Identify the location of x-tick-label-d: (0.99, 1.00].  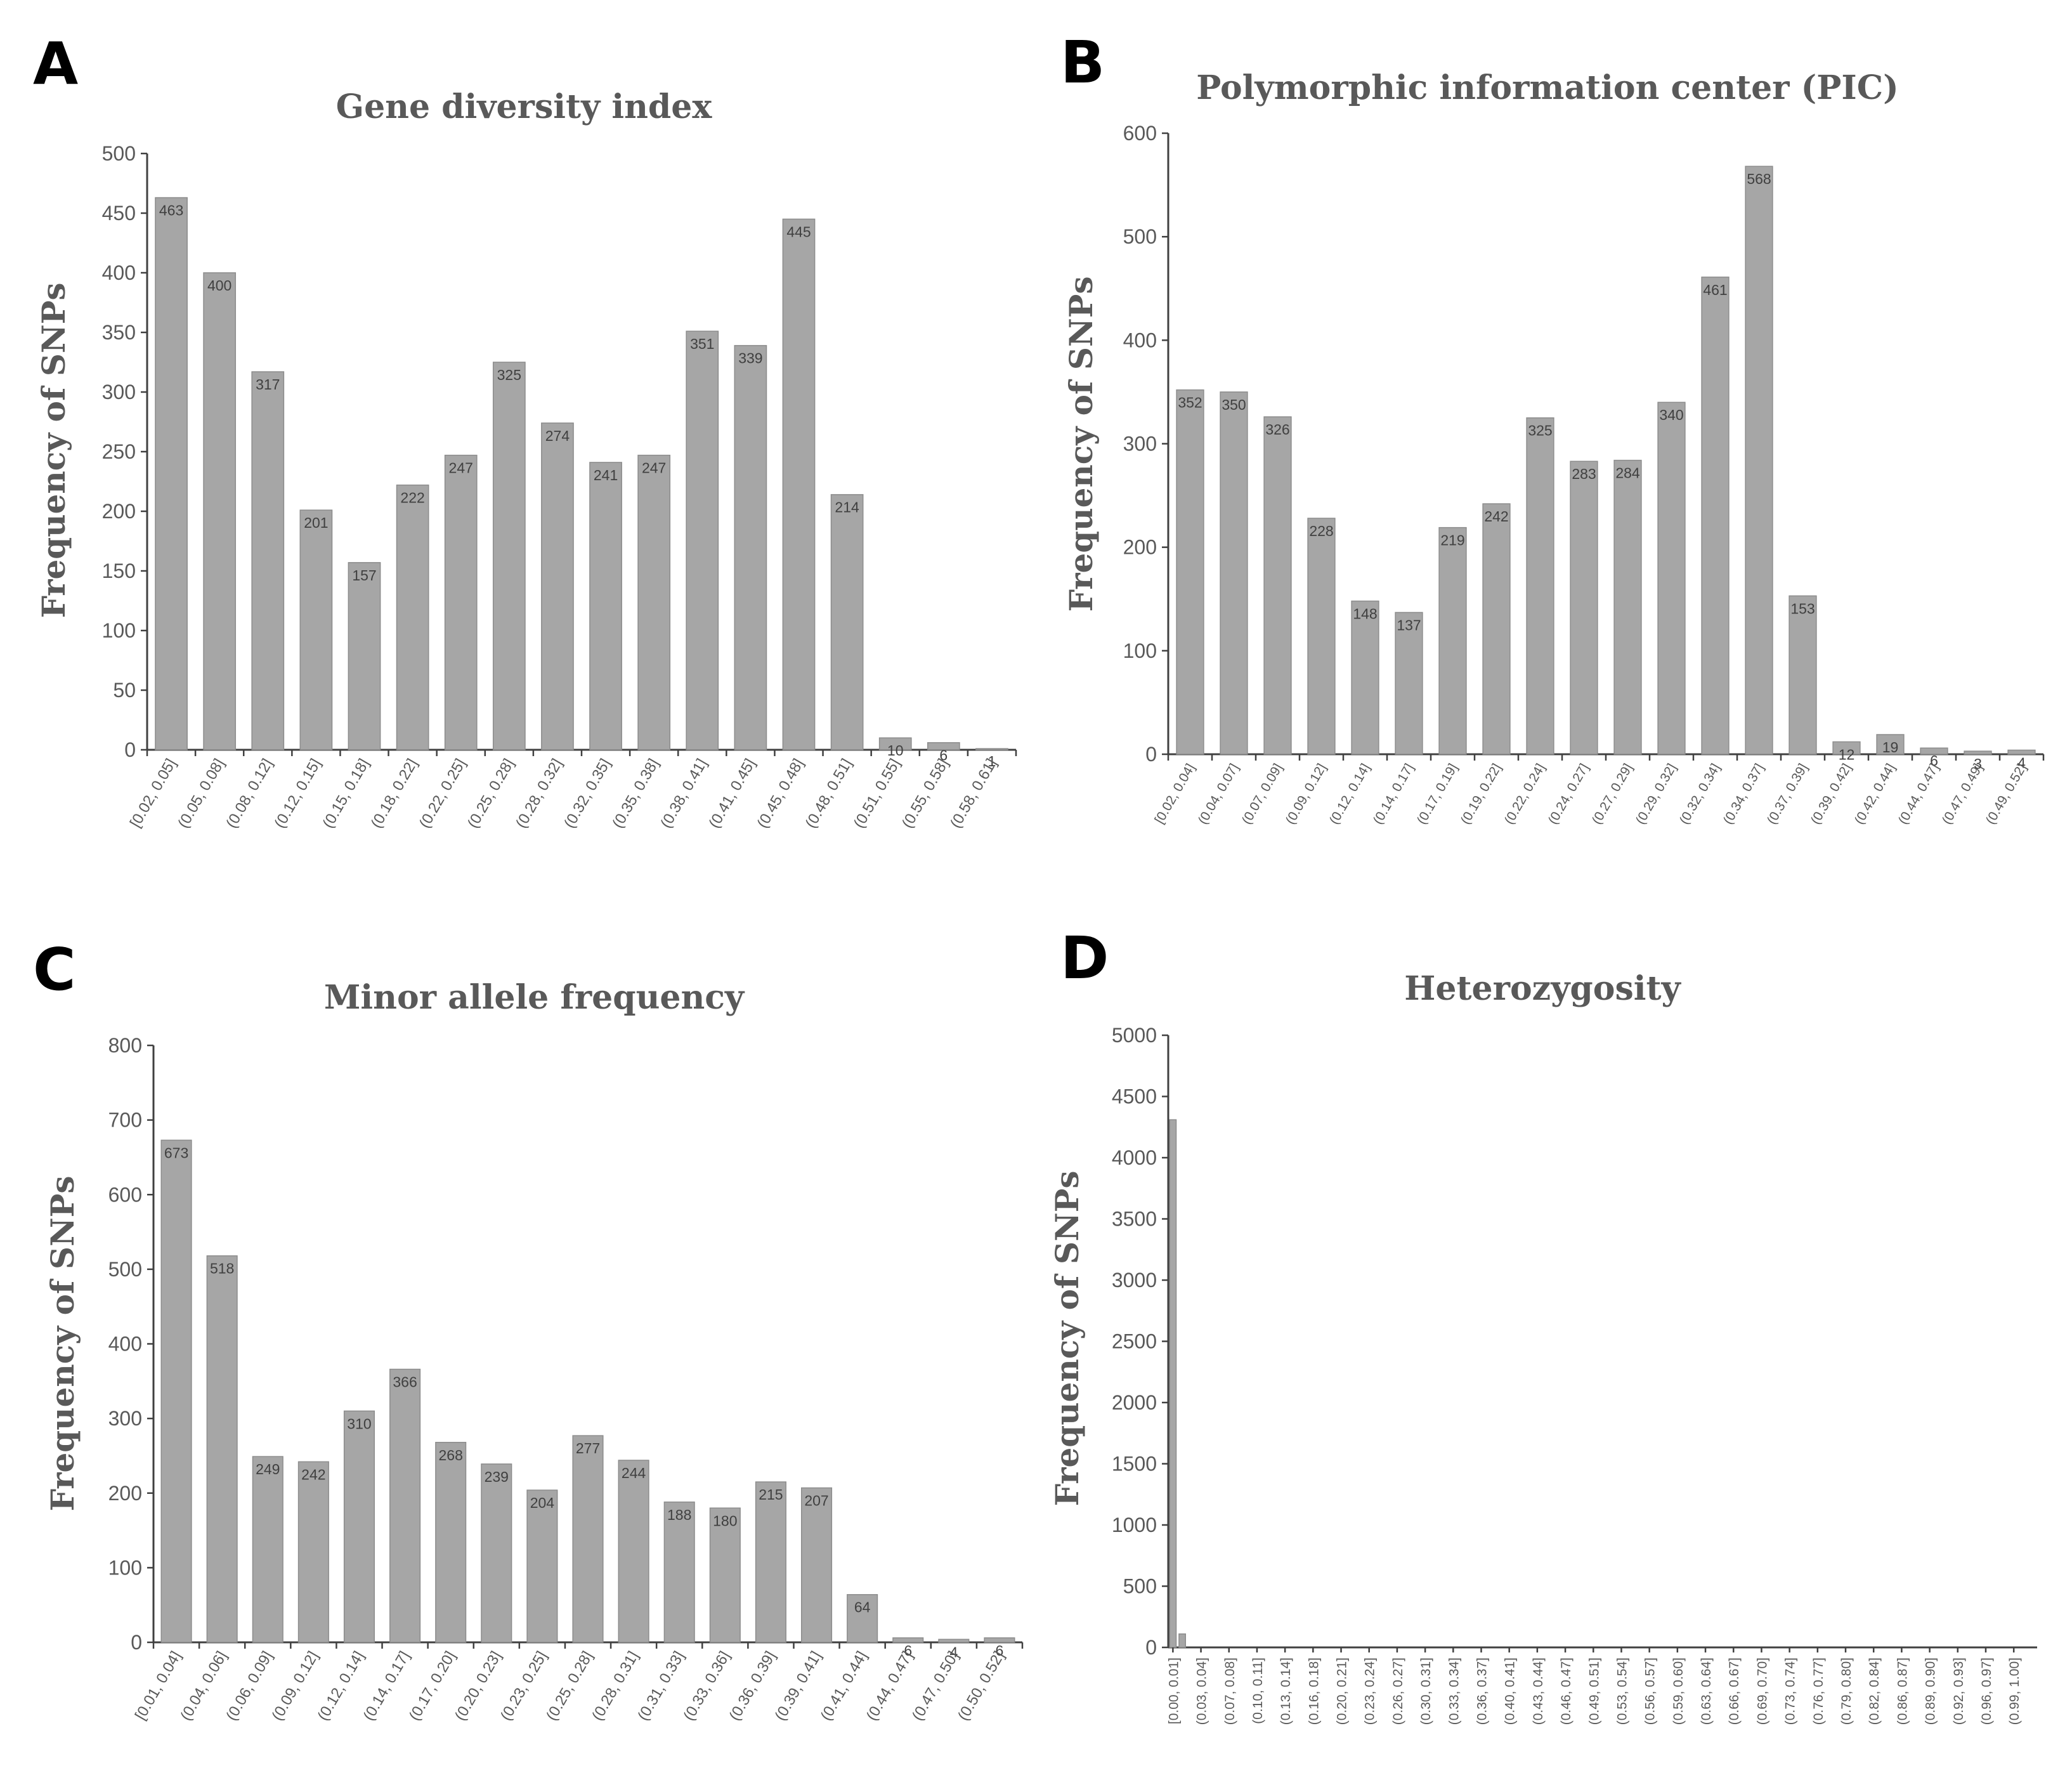
(2015, 1691).